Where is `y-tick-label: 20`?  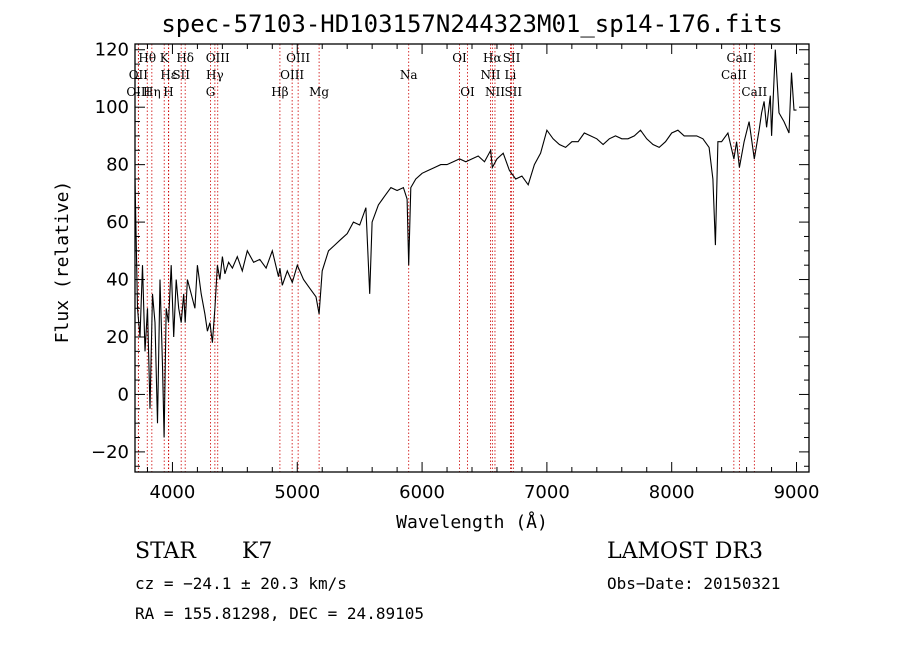
y-tick-label: 20 is located at coordinates (117, 337).